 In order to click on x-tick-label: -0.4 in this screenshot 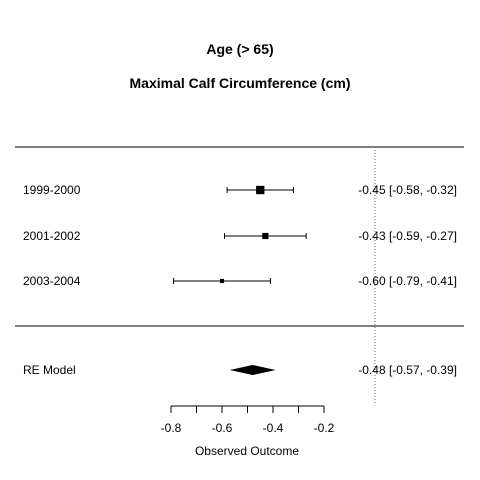, I will do `click(273, 428)`.